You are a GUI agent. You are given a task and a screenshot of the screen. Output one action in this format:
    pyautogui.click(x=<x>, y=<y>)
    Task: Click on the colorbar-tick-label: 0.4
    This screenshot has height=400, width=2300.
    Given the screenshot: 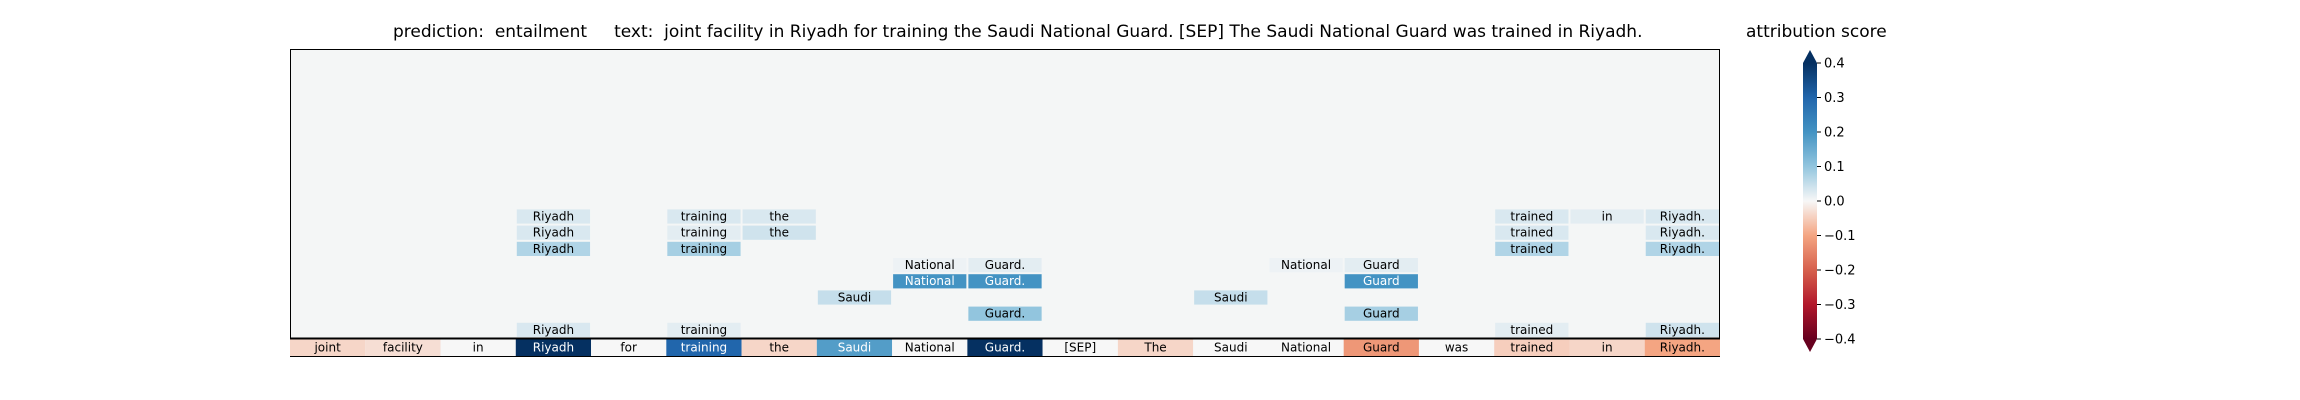 What is the action you would take?
    pyautogui.click(x=1834, y=64)
    